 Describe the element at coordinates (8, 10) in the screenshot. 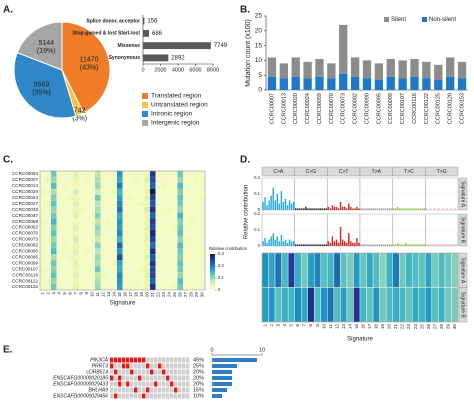

I see `panel-label: A.` at that location.